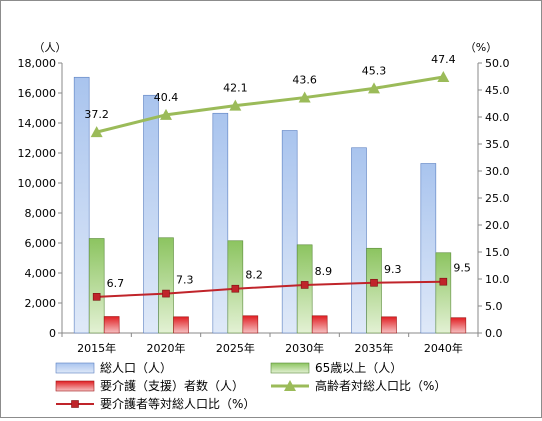  What do you see at coordinates (41, 303) in the screenshot?
I see `left-tick-label: 2,000` at bounding box center [41, 303].